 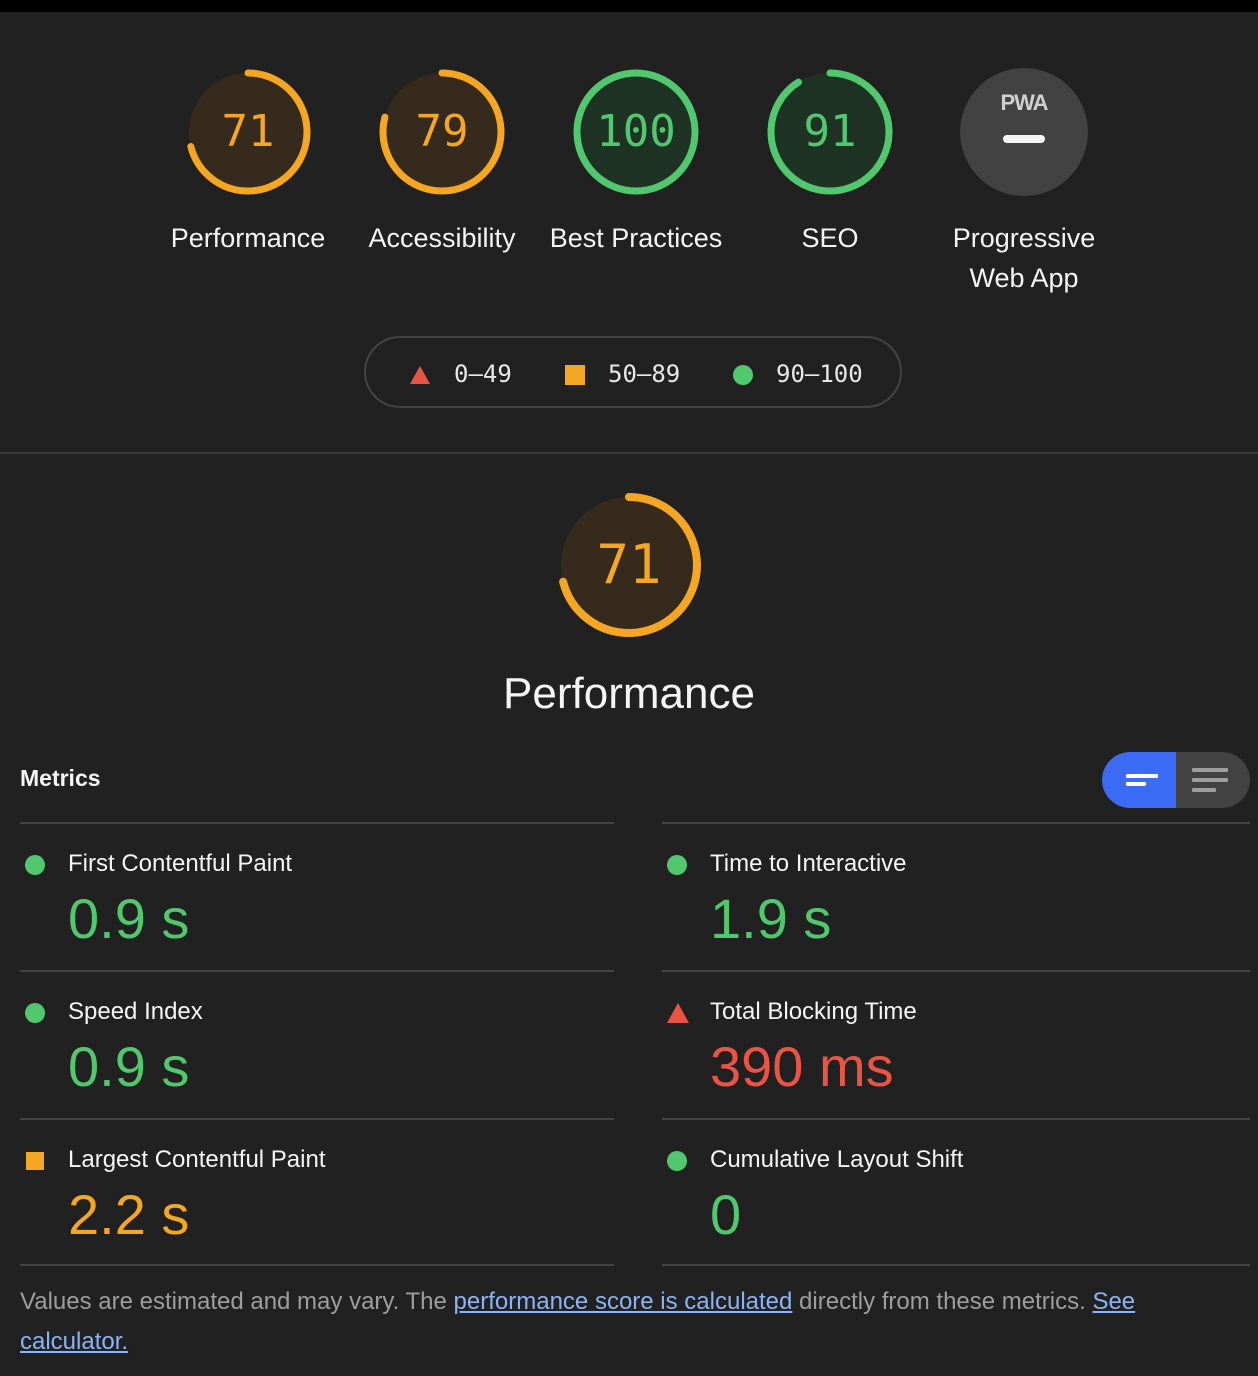 I want to click on gauge-score: 100, so click(x=636, y=131).